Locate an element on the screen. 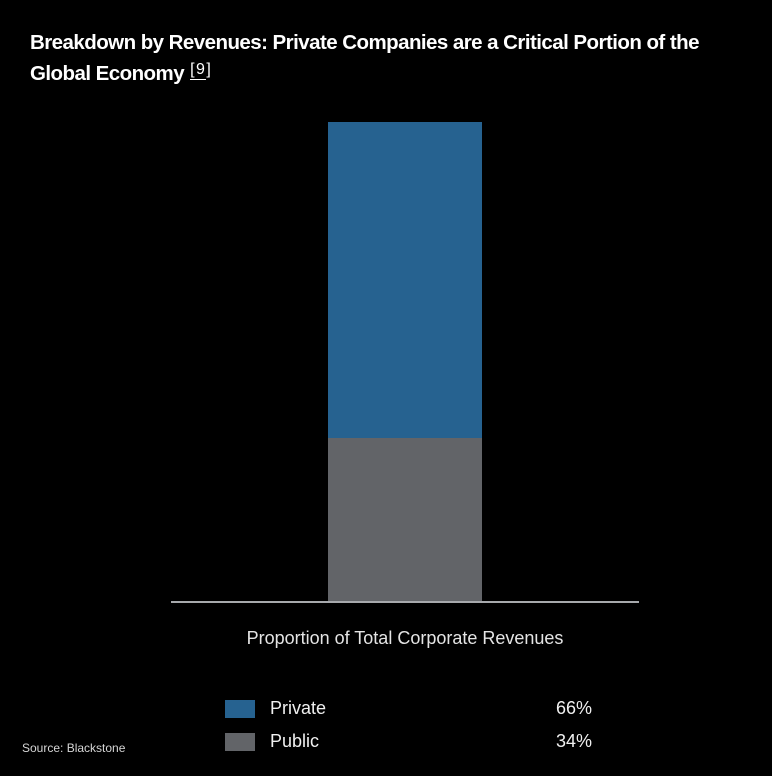 The width and height of the screenshot is (772, 776). legend-value-private: 66% is located at coordinates (573, 708).